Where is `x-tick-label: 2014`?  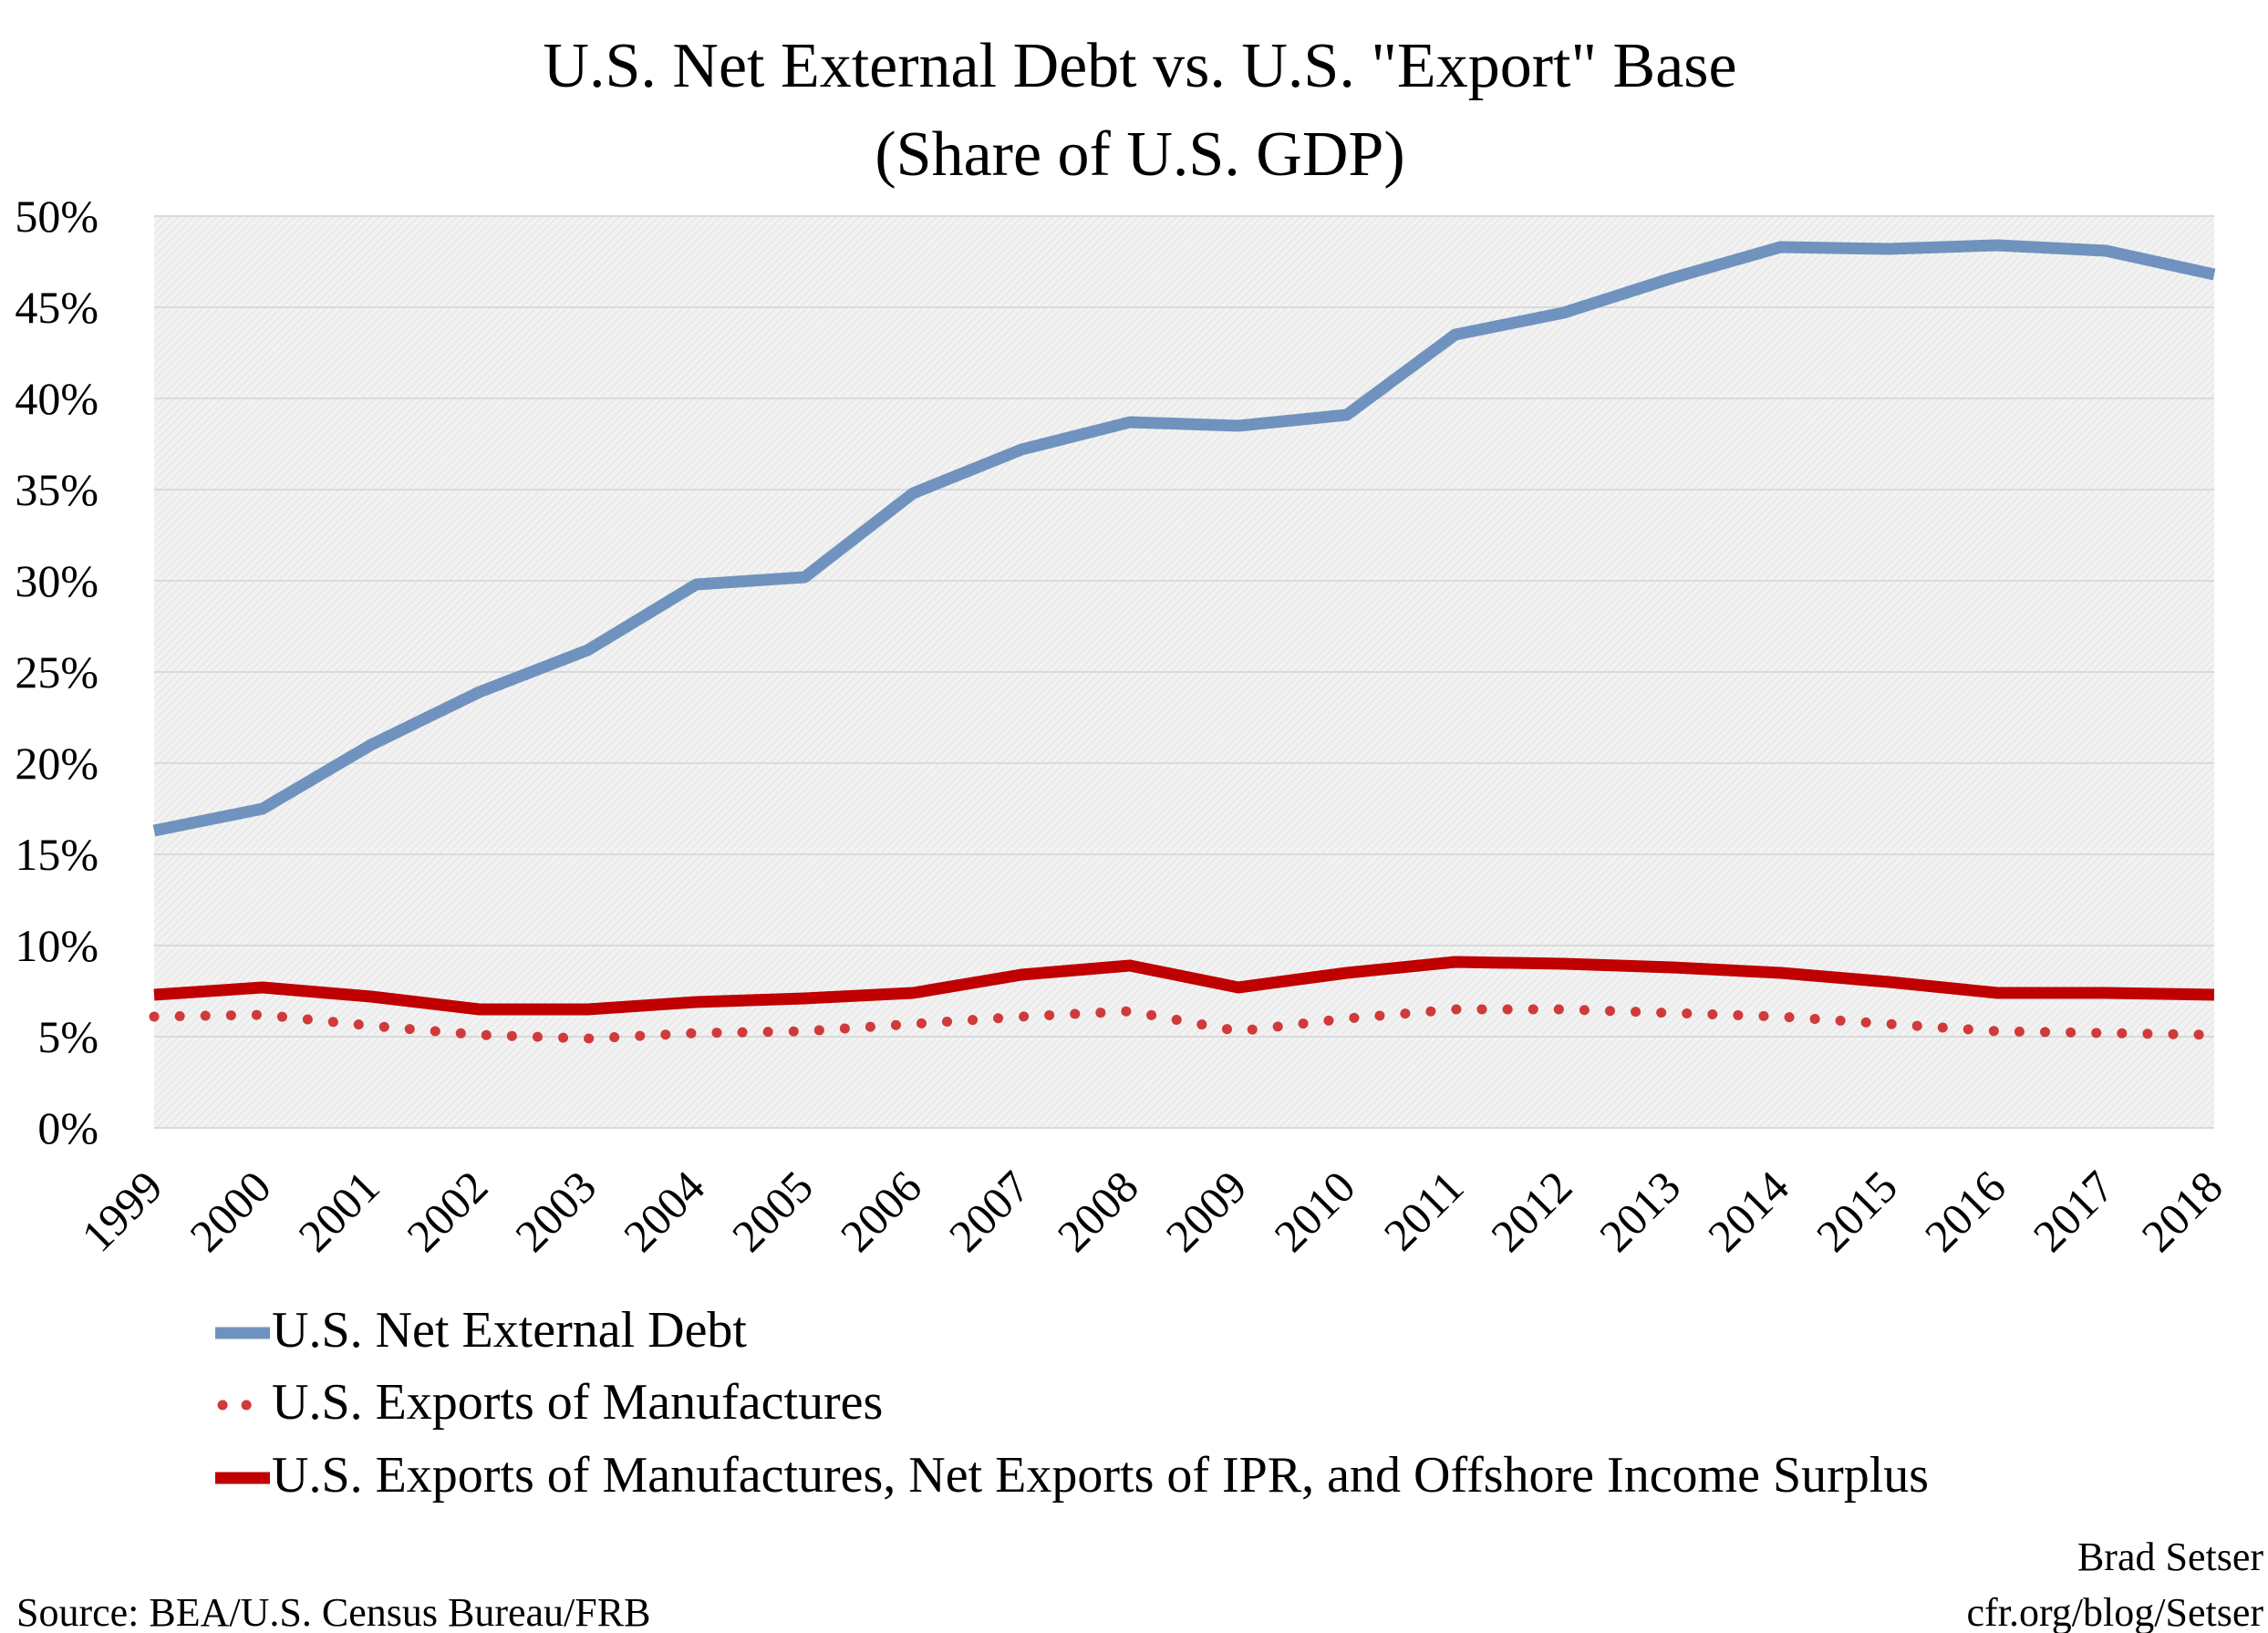
x-tick-label: 2014 is located at coordinates (1748, 1211).